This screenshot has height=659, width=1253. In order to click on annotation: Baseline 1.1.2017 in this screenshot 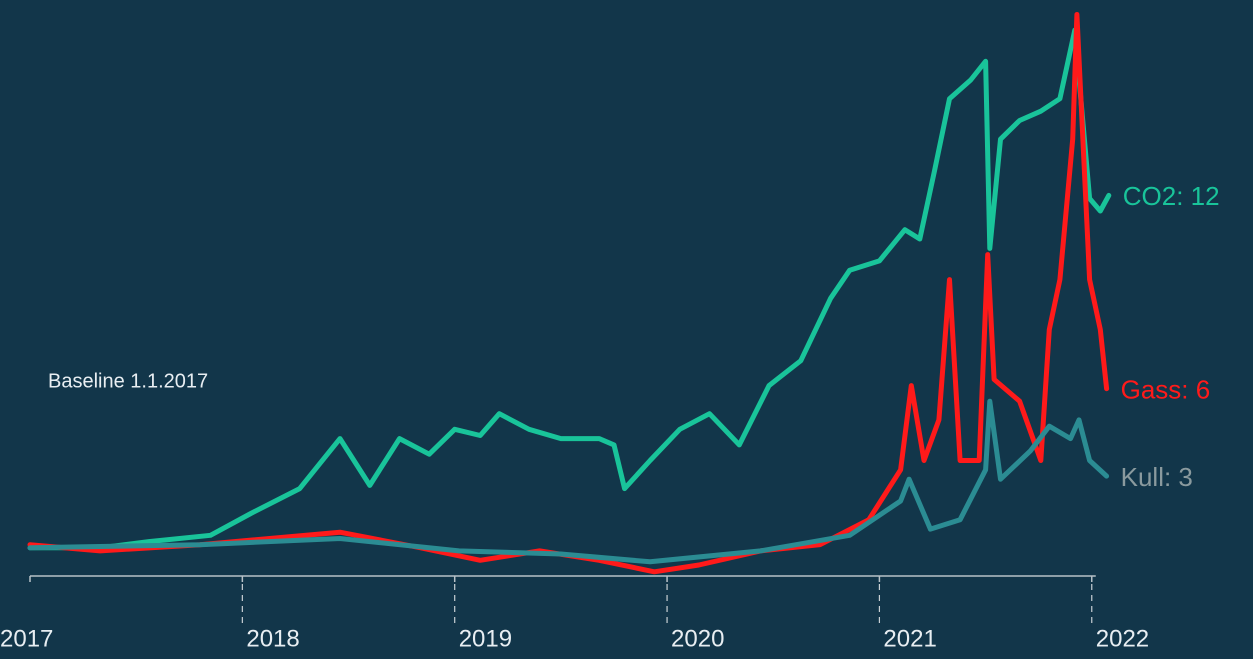, I will do `click(128, 381)`.